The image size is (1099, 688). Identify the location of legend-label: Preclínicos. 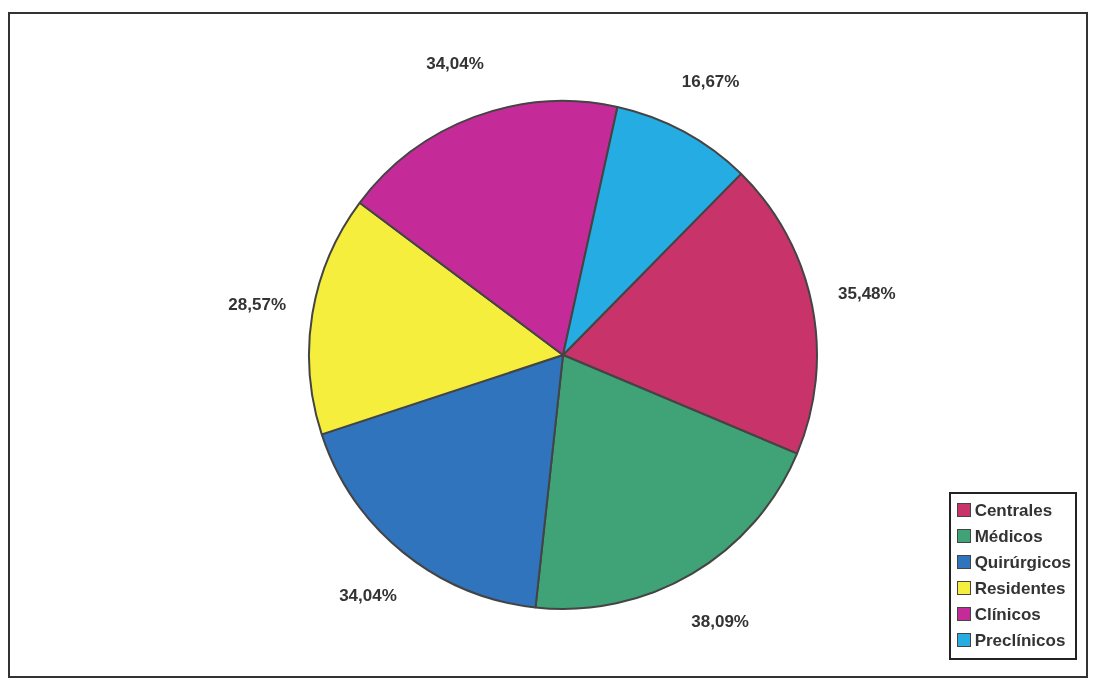
(1020, 641).